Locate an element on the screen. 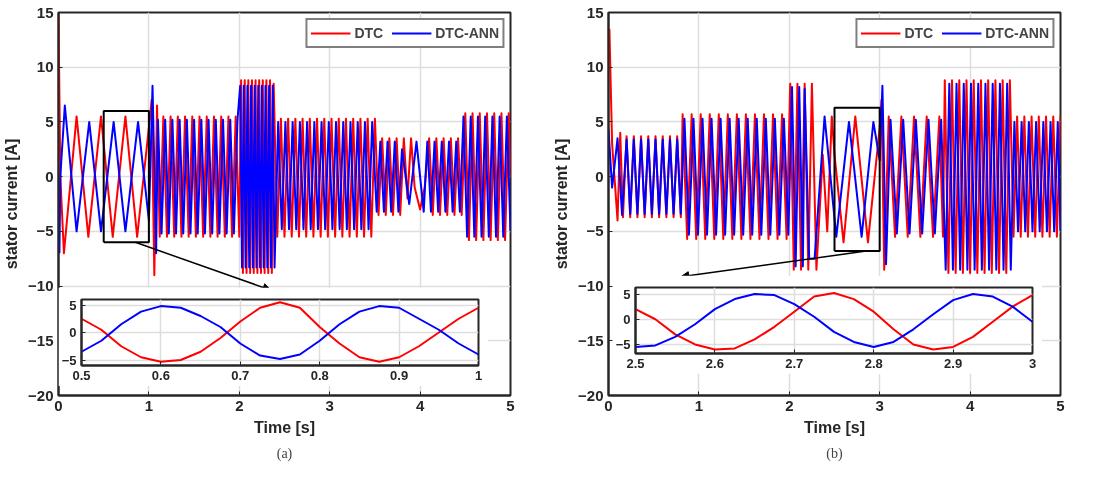  x-tick-label: 2.9 is located at coordinates (953, 363).